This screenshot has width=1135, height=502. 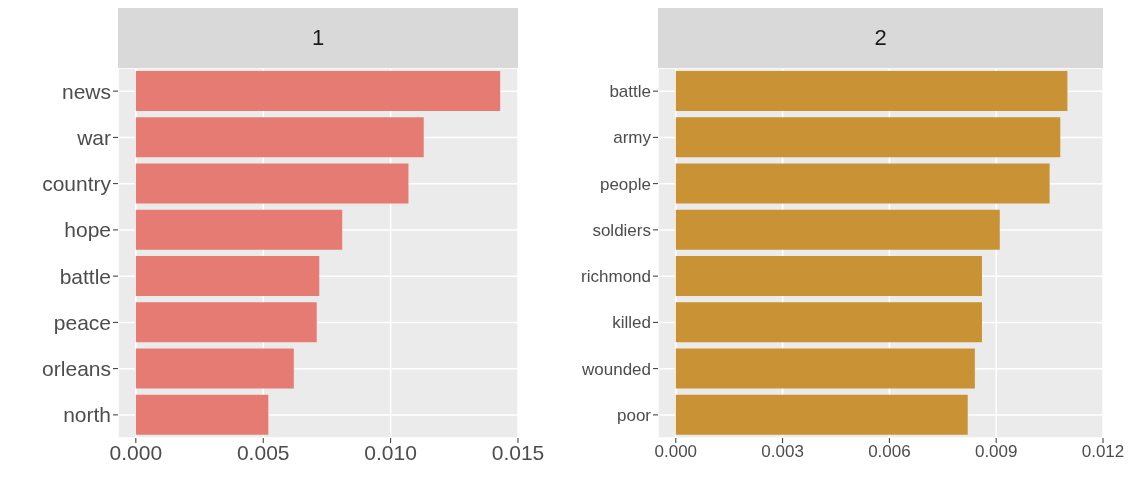 What do you see at coordinates (632, 138) in the screenshot?
I see `y-tick-label: army` at bounding box center [632, 138].